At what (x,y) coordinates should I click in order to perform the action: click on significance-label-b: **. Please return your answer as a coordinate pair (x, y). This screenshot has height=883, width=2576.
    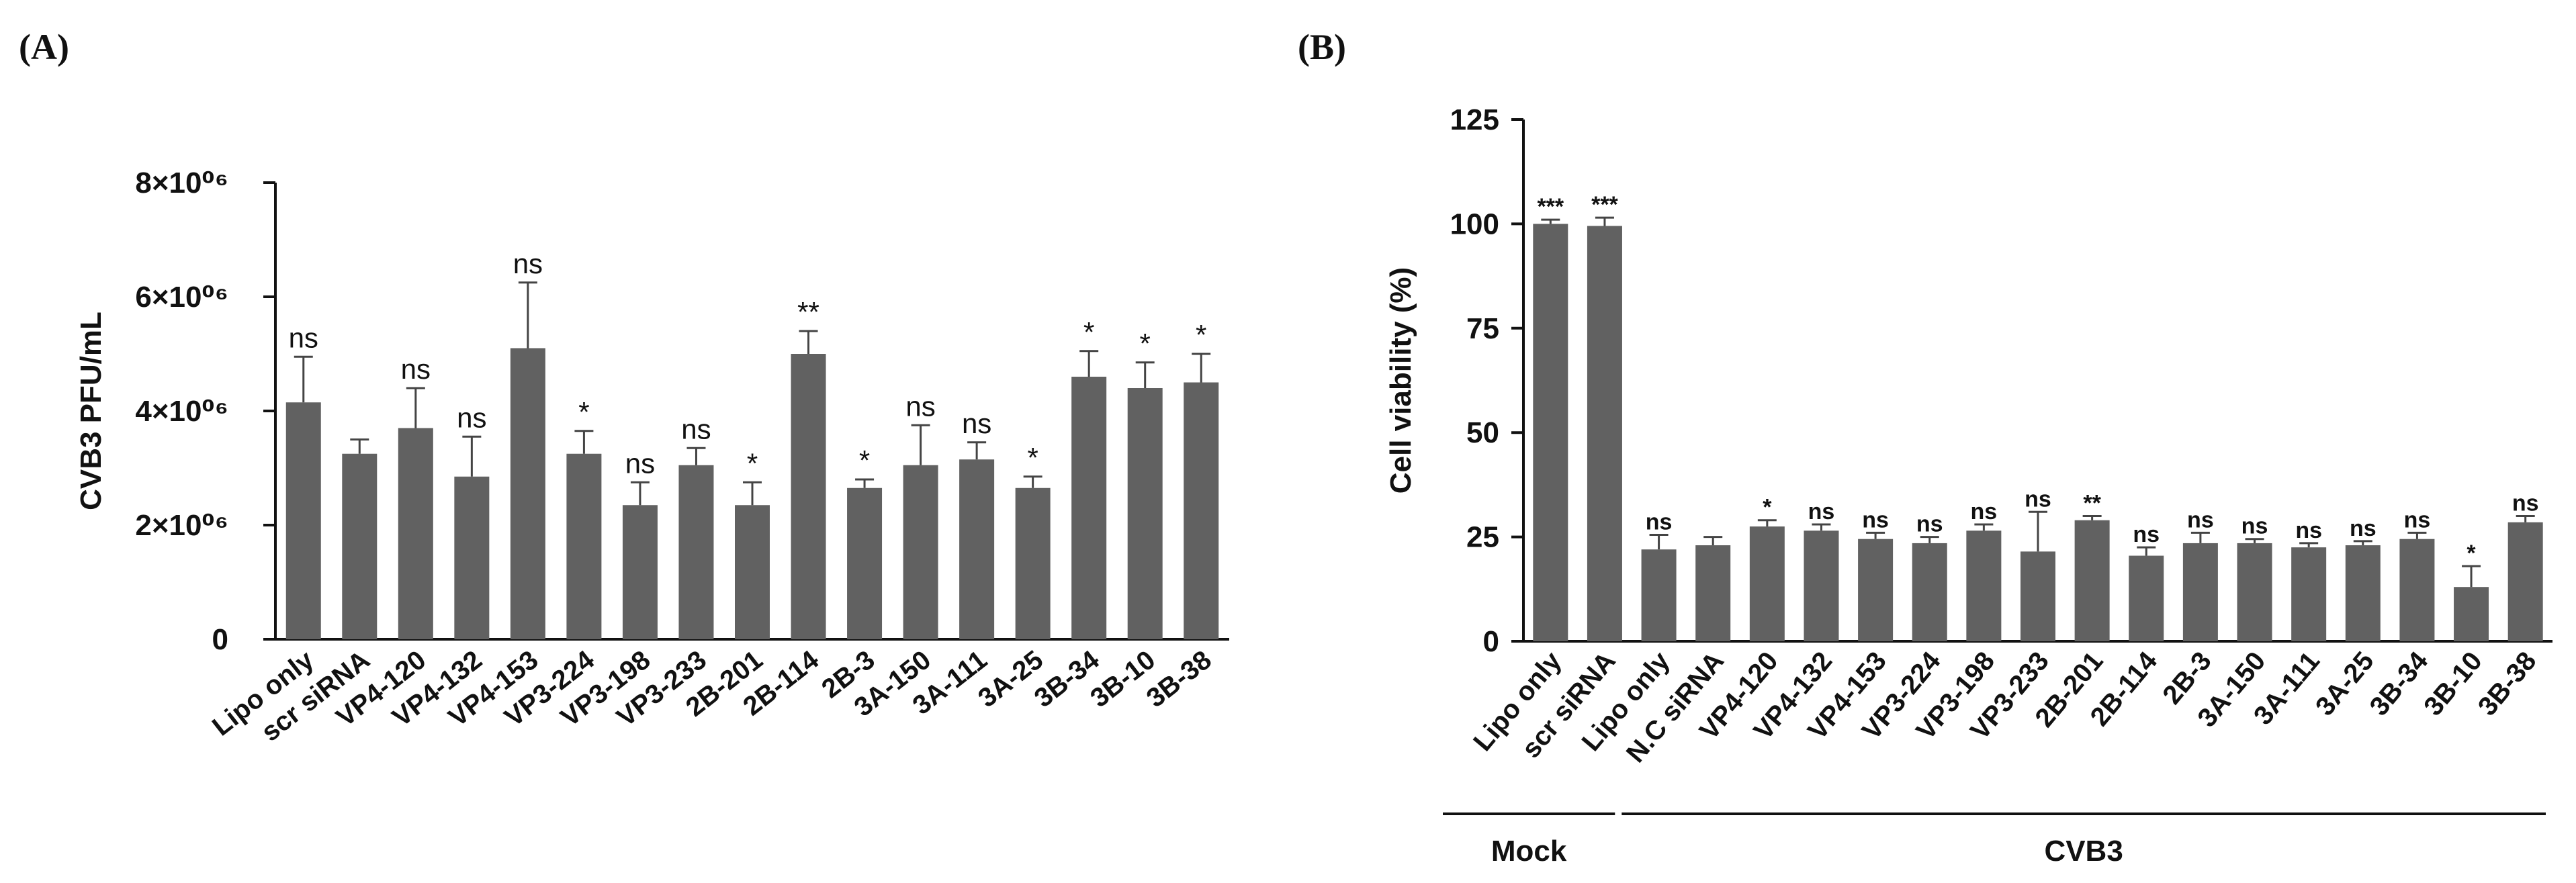
    Looking at the image, I should click on (2092, 504).